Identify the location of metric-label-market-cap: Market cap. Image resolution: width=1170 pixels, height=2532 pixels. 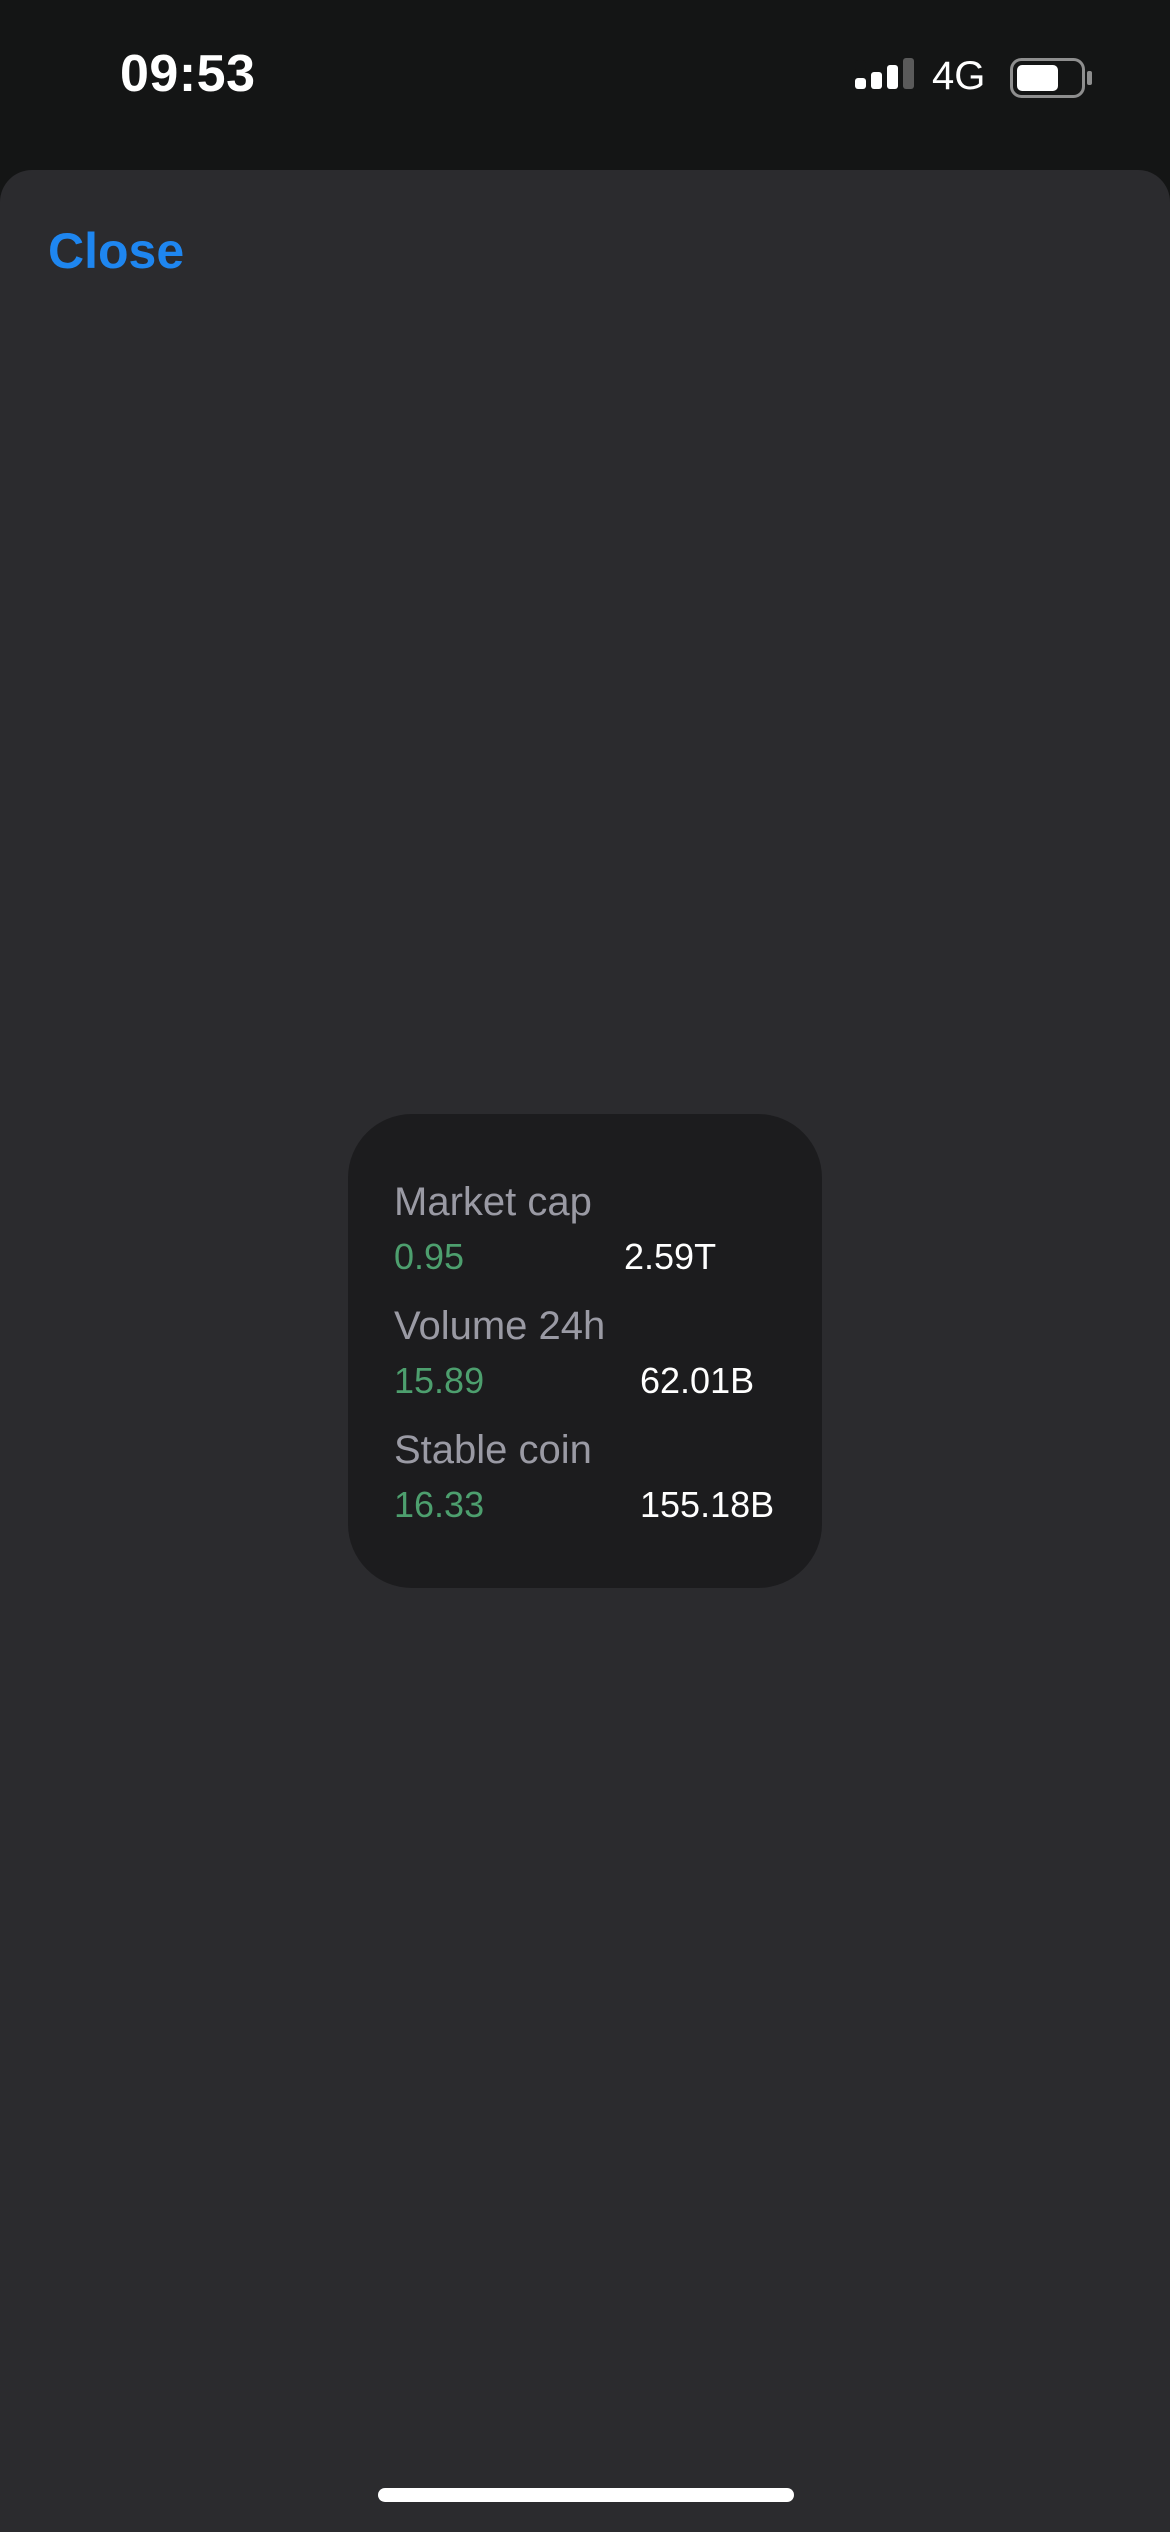
(493, 1202).